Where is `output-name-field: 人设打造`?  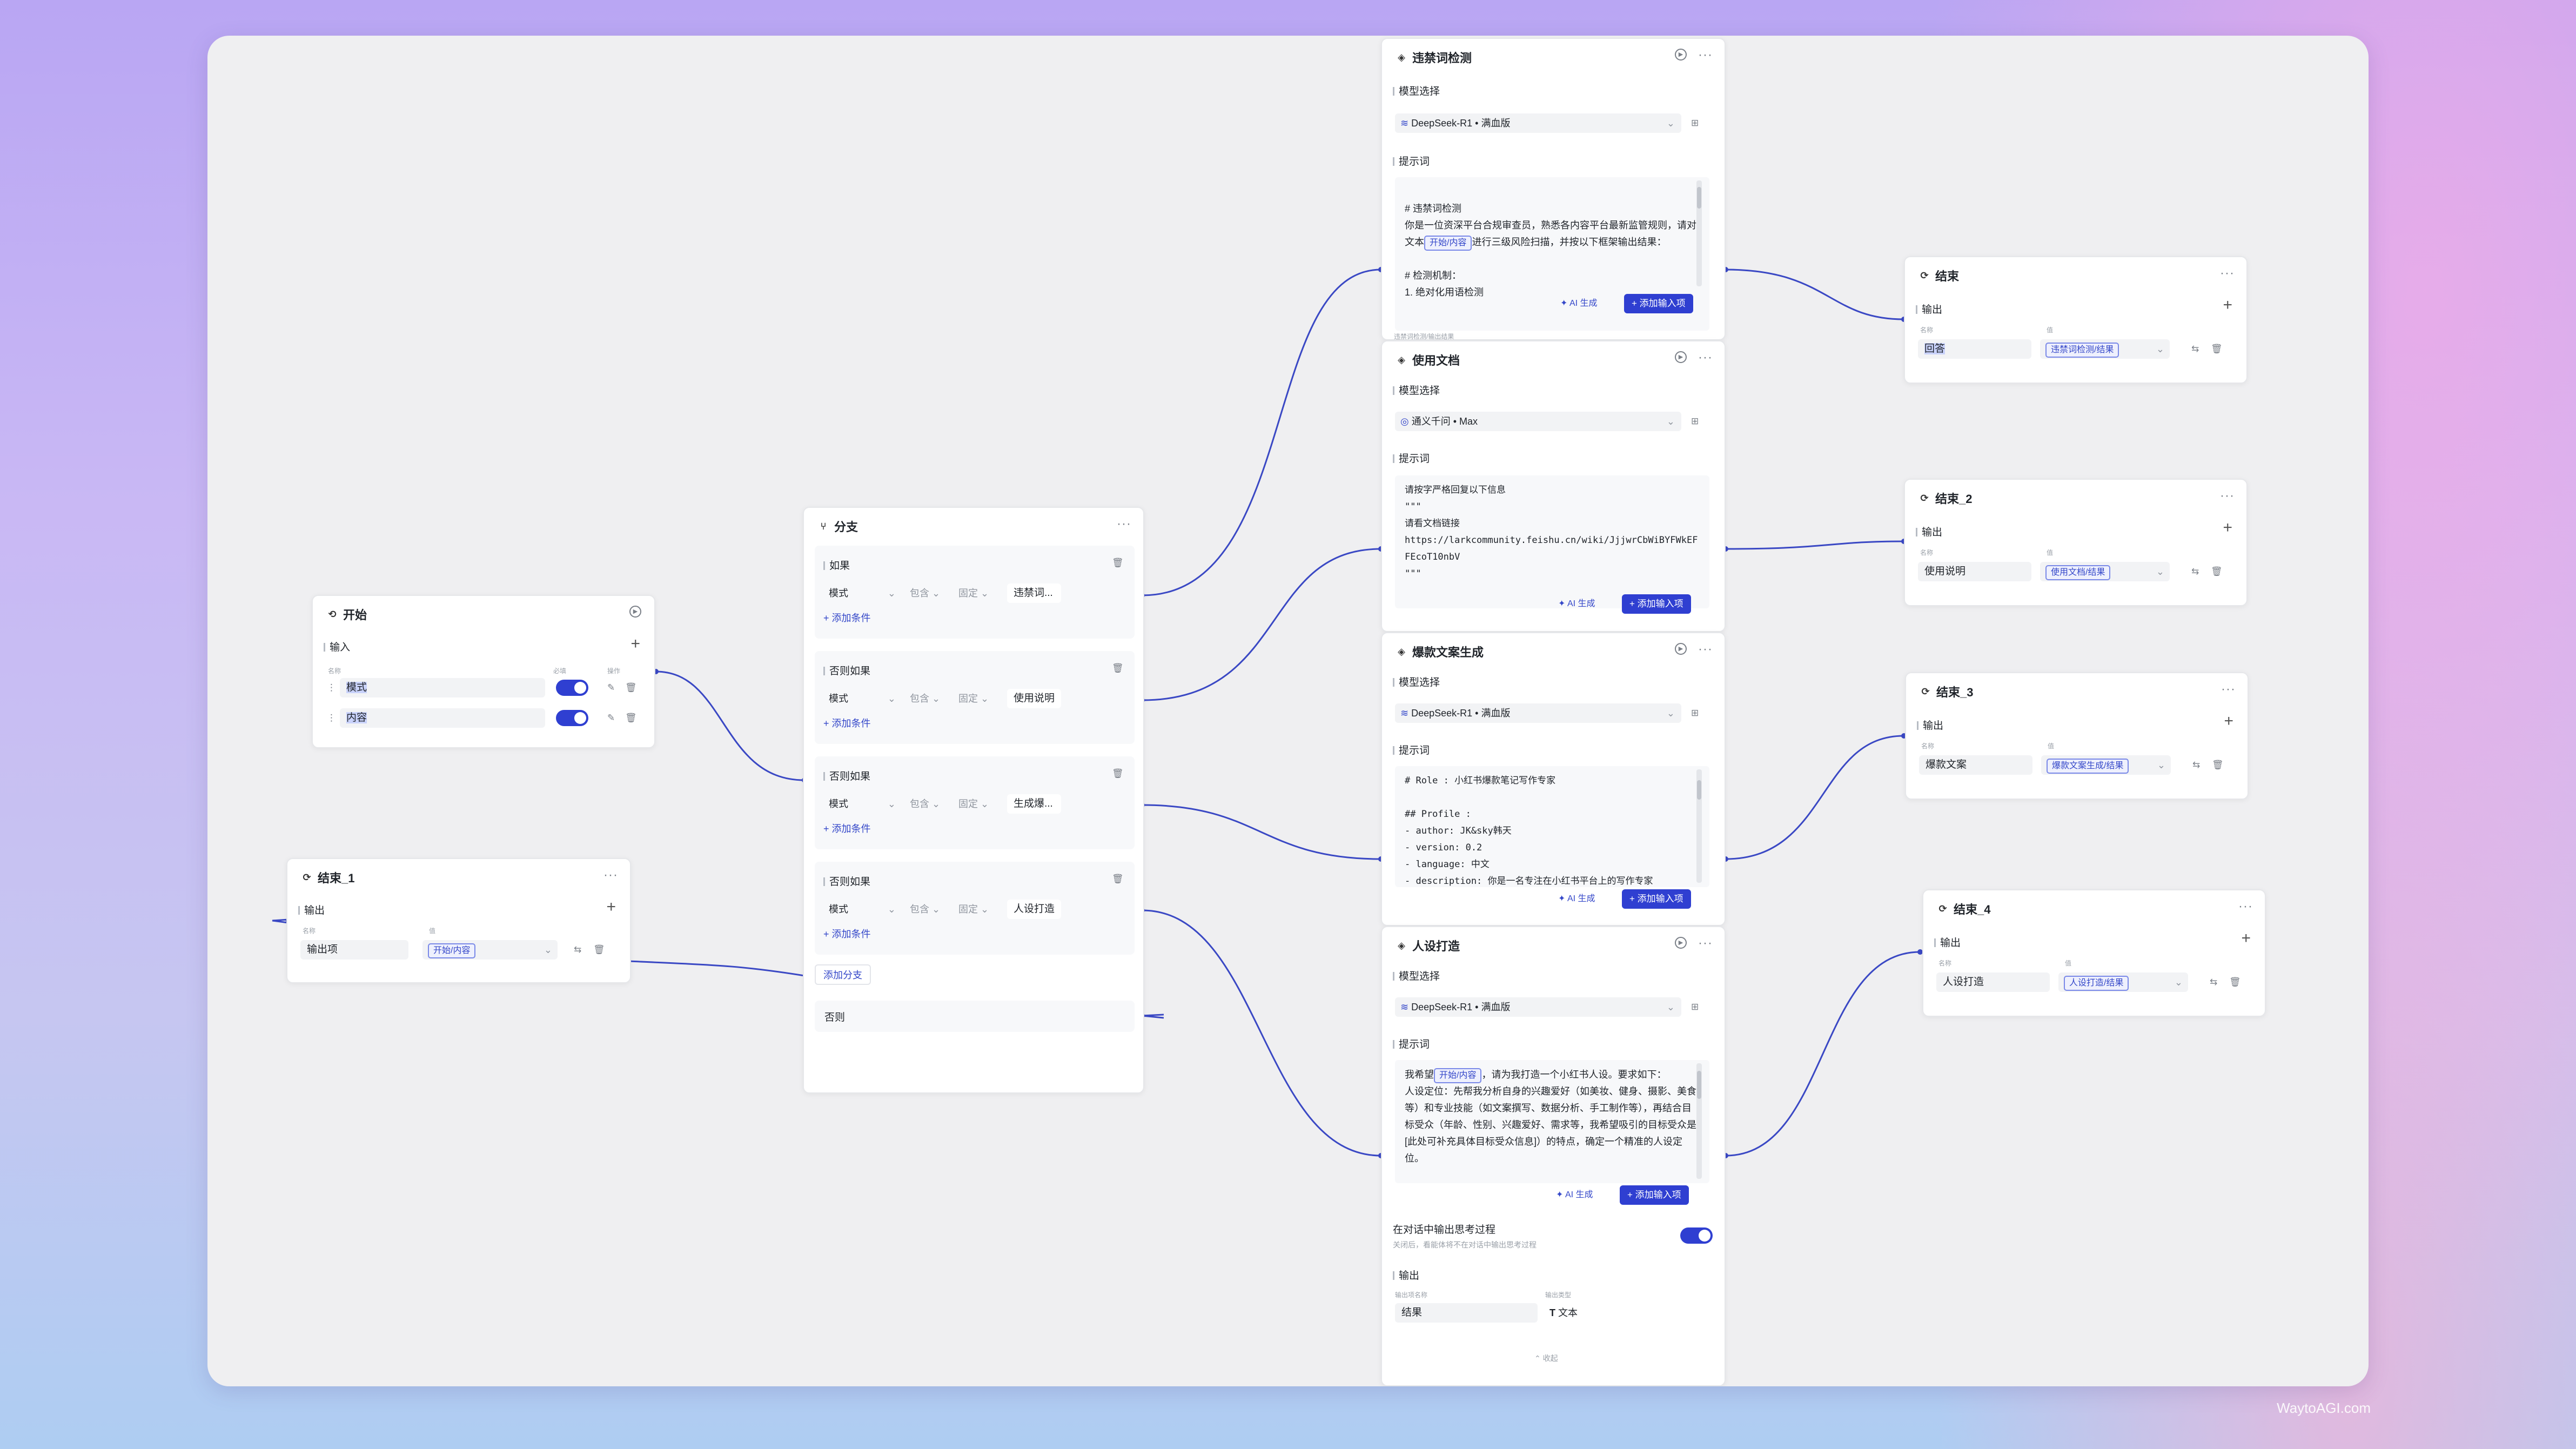
output-name-field: 人设打造 is located at coordinates (1993, 982).